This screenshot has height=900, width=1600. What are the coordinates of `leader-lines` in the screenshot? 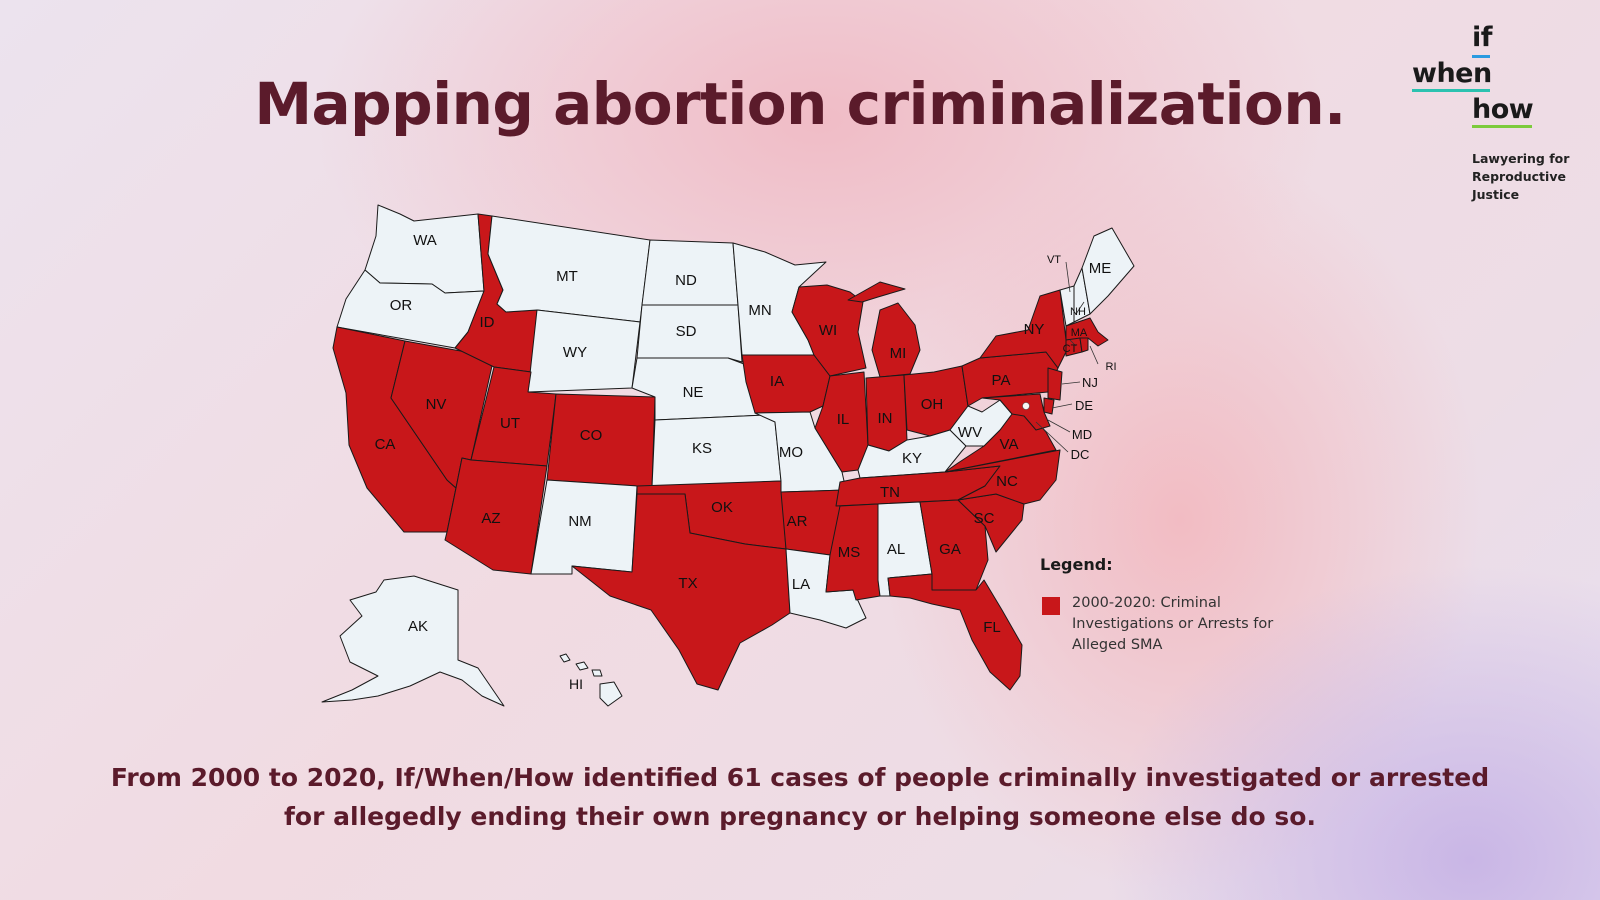 It's located at (1067, 357).